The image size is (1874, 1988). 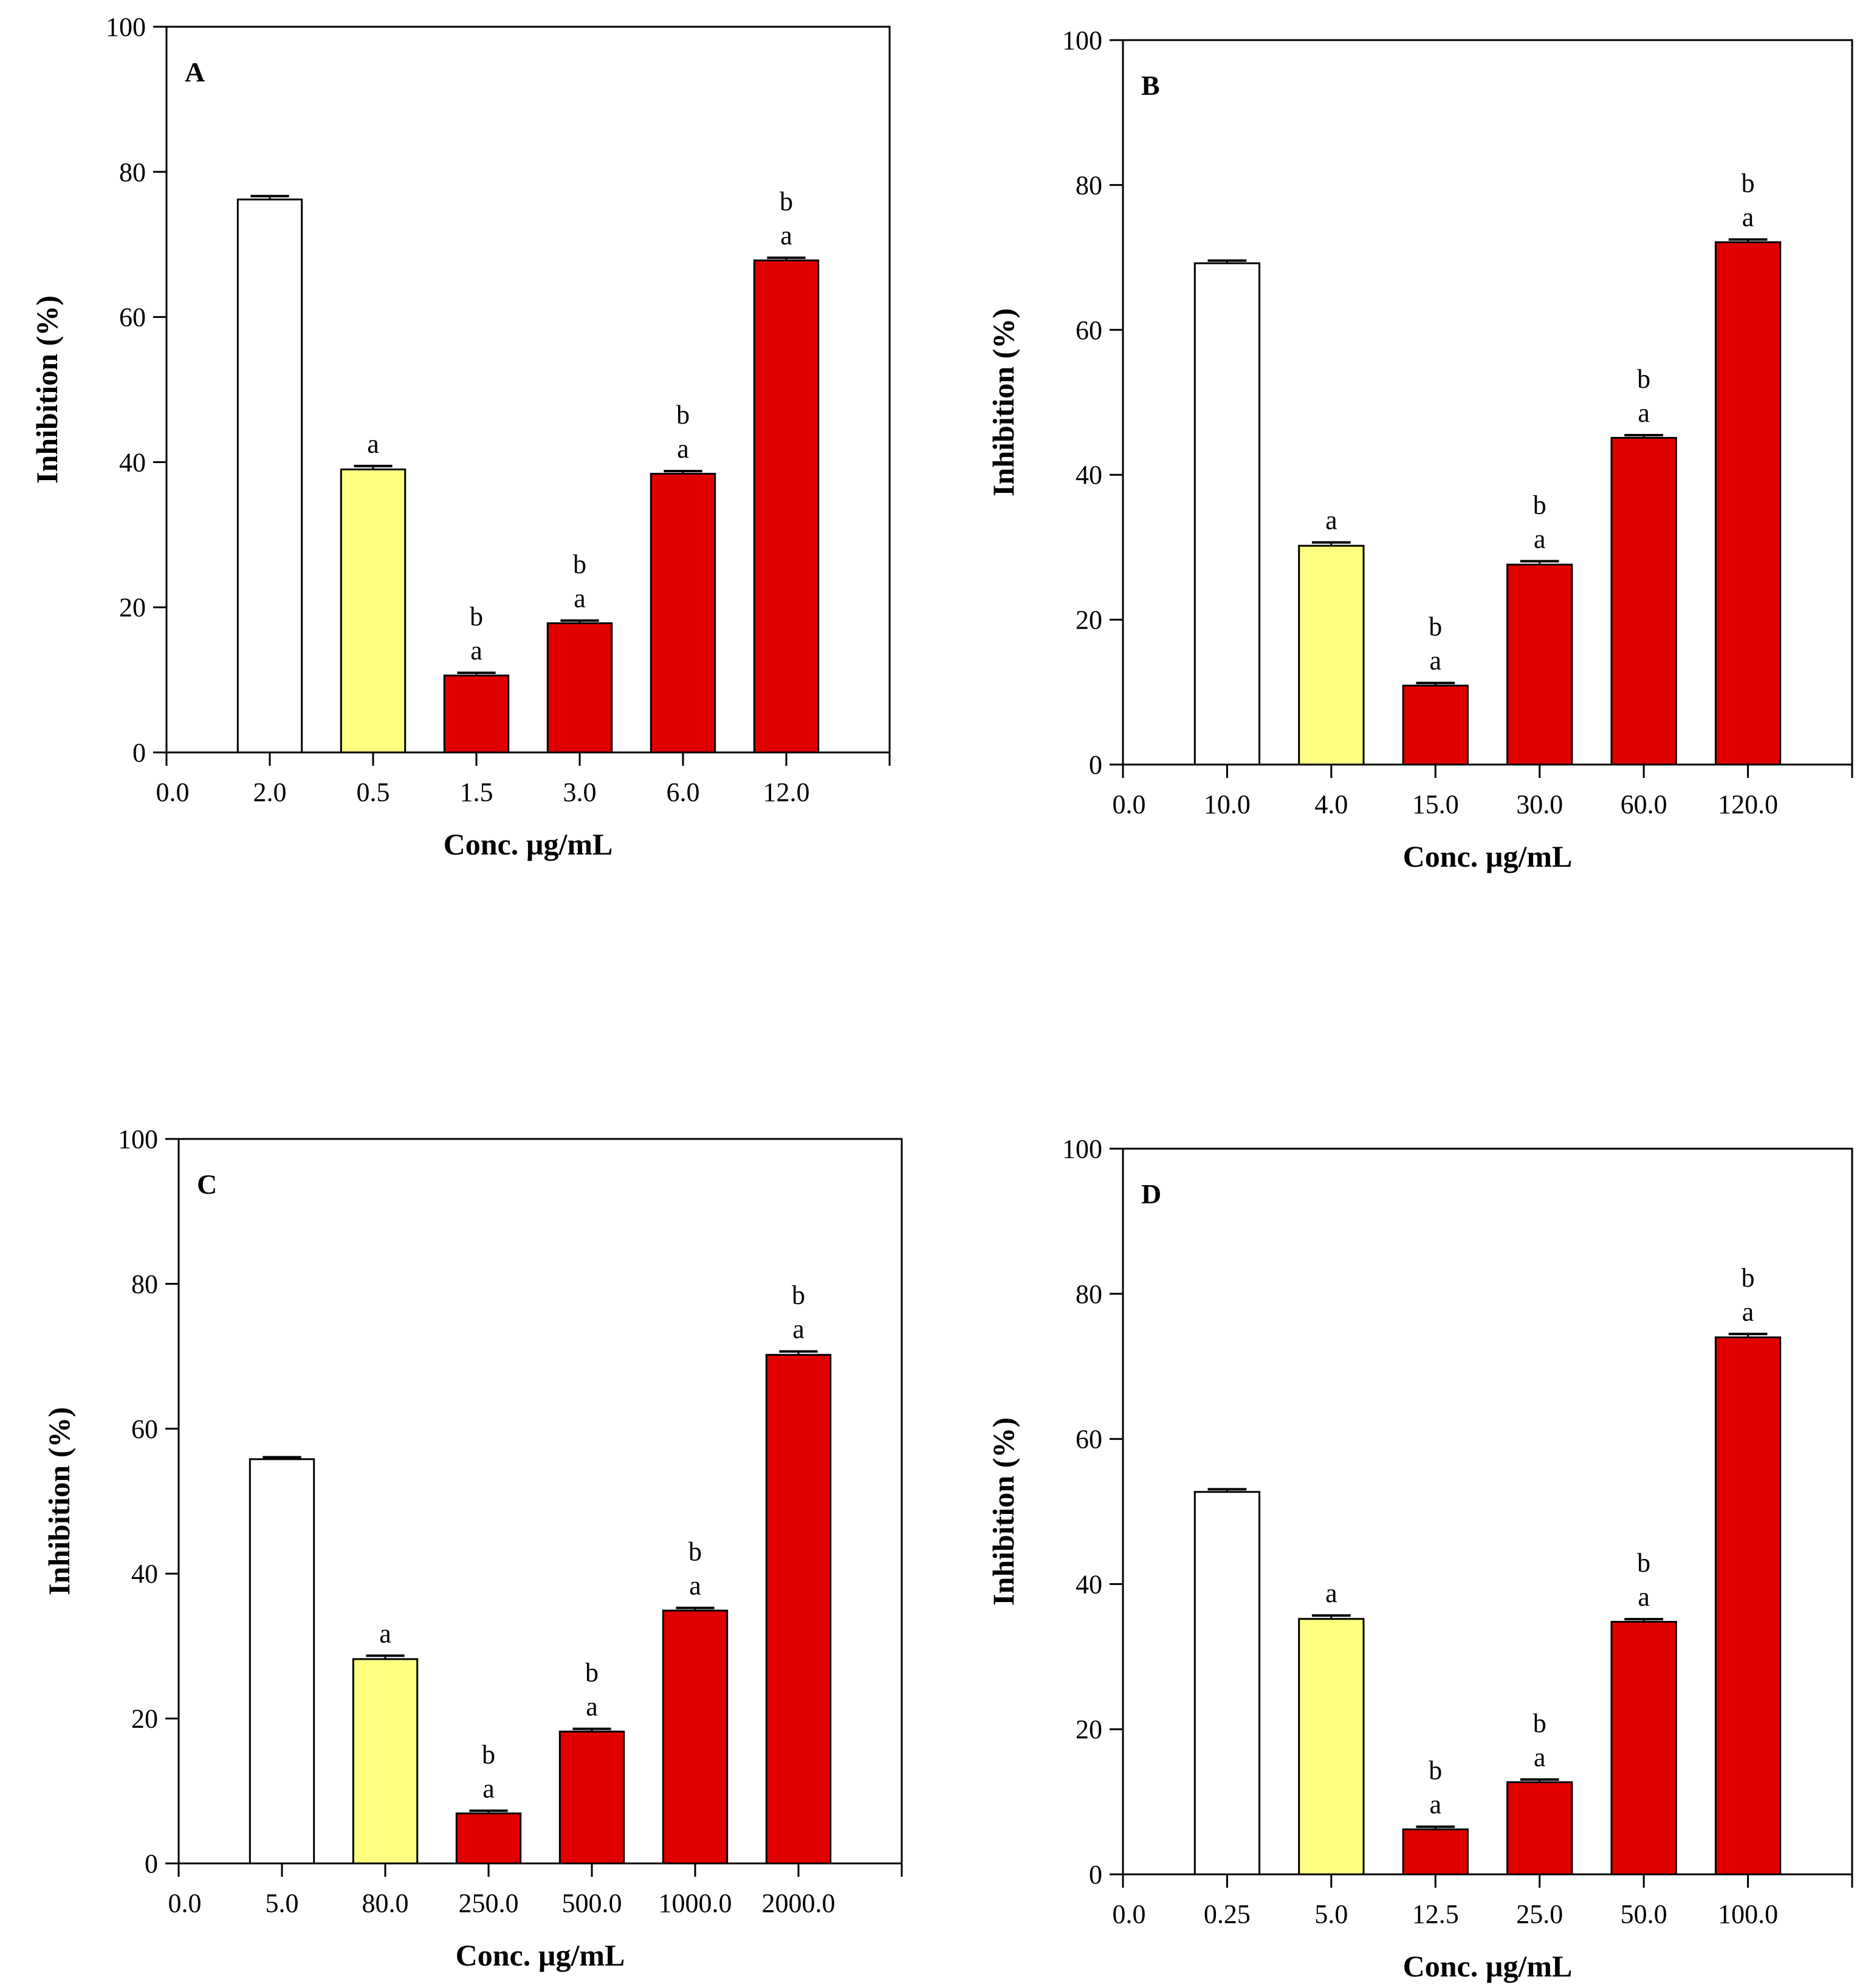 I want to click on x-tick-label: 60.0, so click(x=1644, y=804).